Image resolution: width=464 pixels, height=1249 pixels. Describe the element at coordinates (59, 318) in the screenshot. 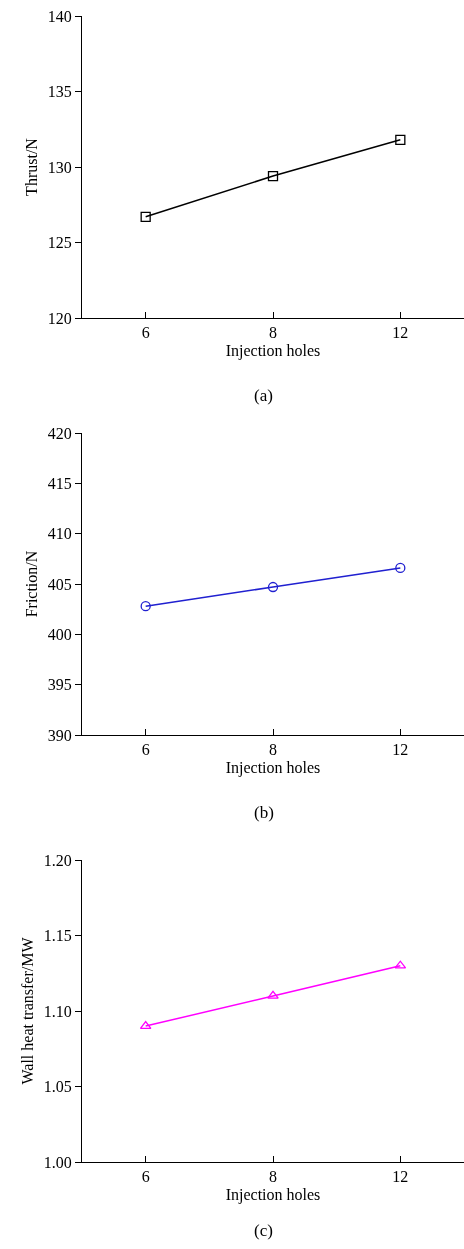

I see `y-tick-label: 120` at that location.